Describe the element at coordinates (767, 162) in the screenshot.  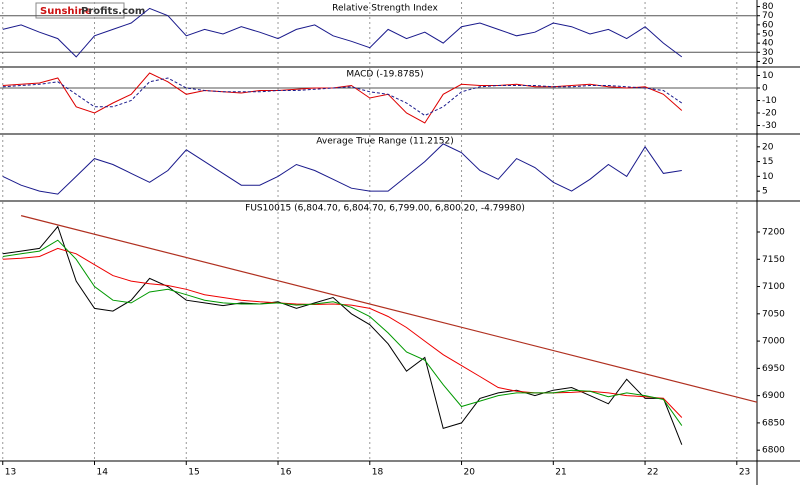
I see `y-tick-label: 15` at that location.